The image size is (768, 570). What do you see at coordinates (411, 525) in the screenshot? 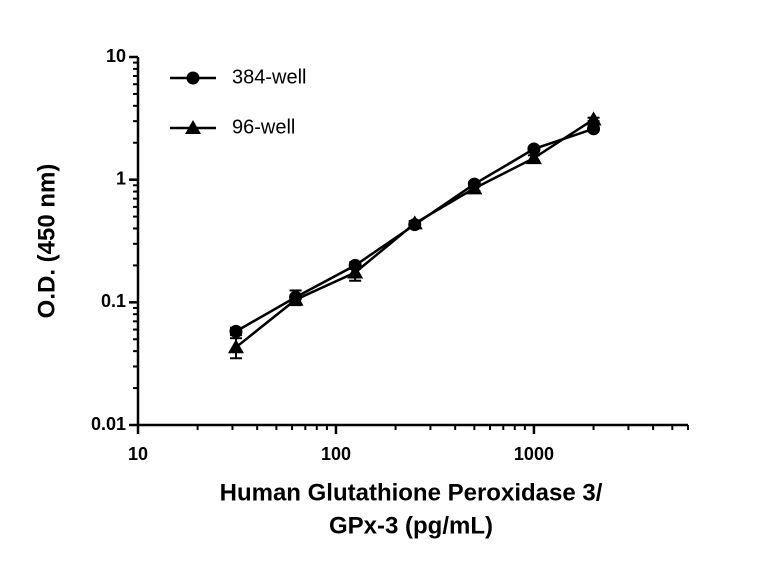
I see `x-axis-title: GPx-3 (pg/mL)` at bounding box center [411, 525].